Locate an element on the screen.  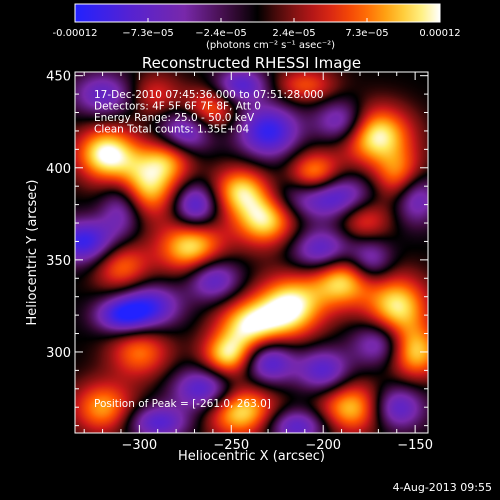
x-axis-label: Heliocentric X (arcsec) is located at coordinates (251, 456).